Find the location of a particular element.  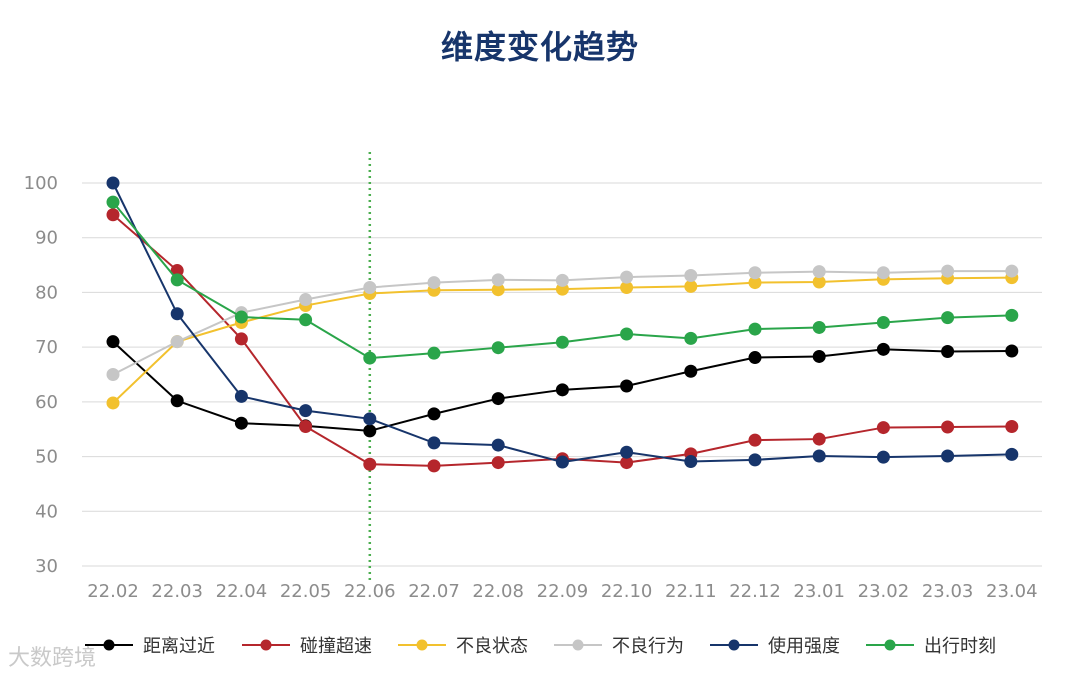

x-tick-label: 23.03 is located at coordinates (948, 591).